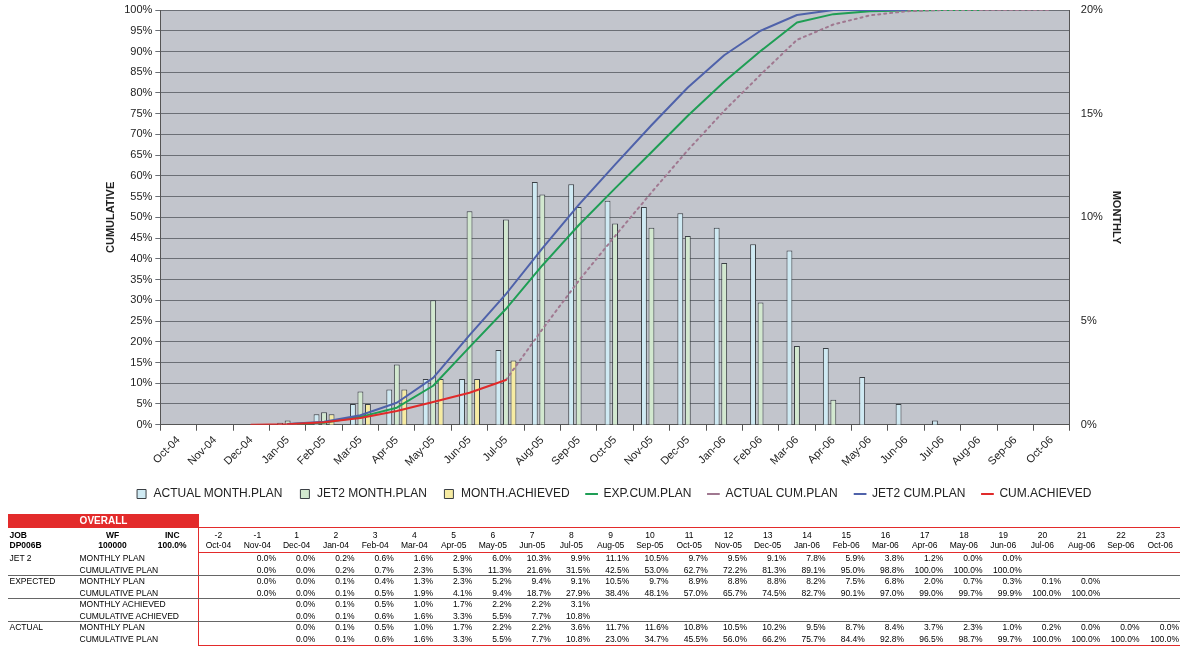 The image size is (1187, 670). Describe the element at coordinates (462, 558) in the screenshot. I see `data-label: 2.9%` at that location.